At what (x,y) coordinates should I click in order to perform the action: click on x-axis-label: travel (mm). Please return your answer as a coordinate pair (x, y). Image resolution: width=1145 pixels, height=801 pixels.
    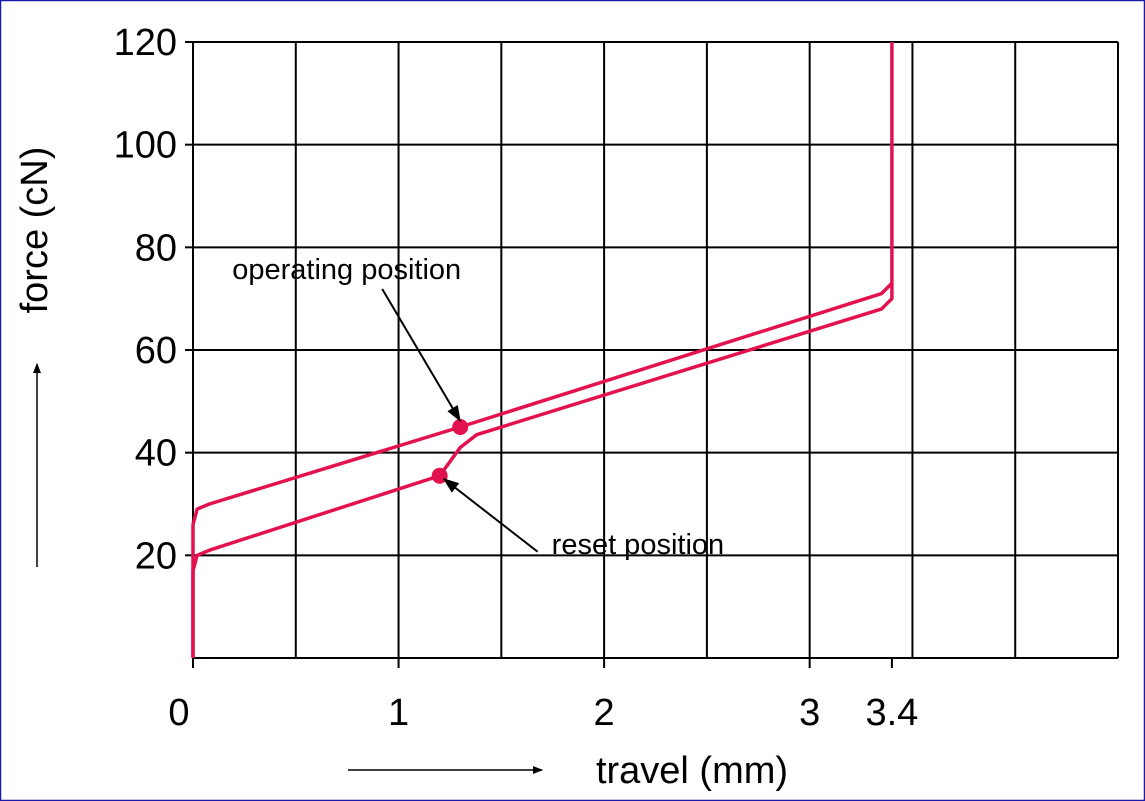
    Looking at the image, I should click on (692, 771).